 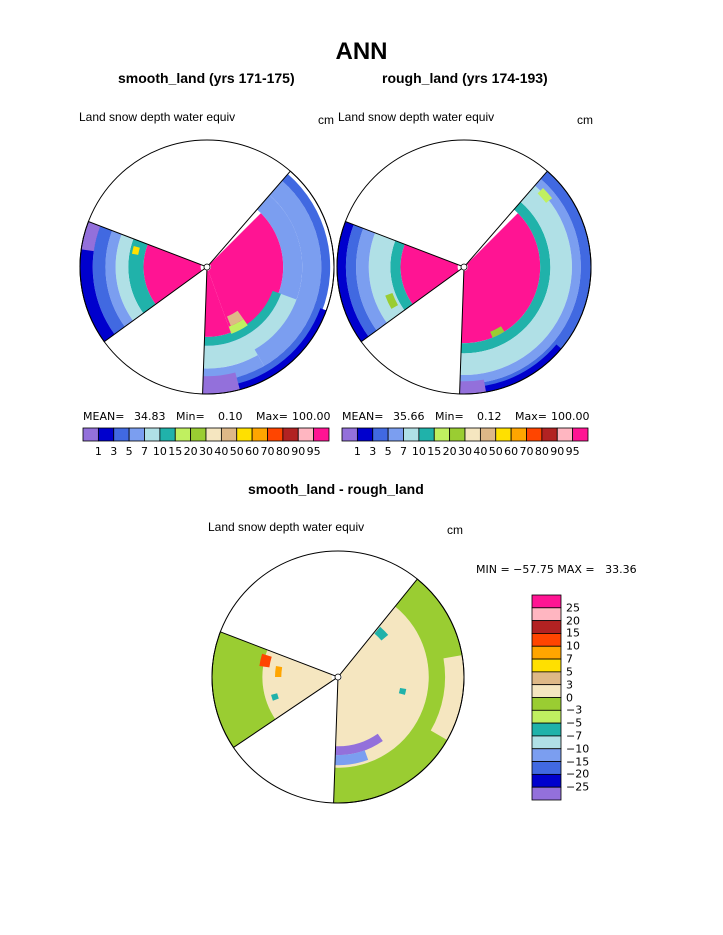 I want to click on colorbar-label: 90, so click(x=298, y=451).